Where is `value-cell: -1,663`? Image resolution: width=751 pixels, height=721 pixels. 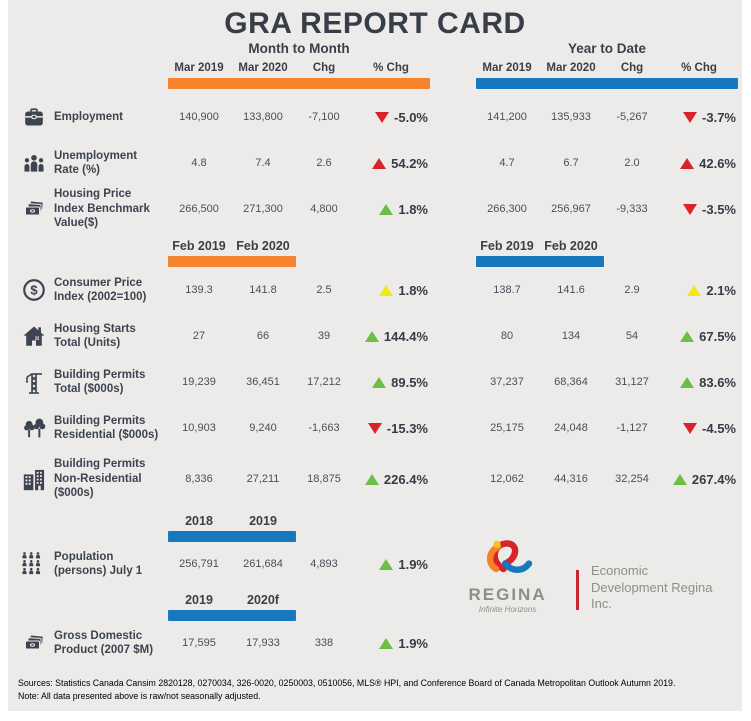
value-cell: -1,663 is located at coordinates (324, 428).